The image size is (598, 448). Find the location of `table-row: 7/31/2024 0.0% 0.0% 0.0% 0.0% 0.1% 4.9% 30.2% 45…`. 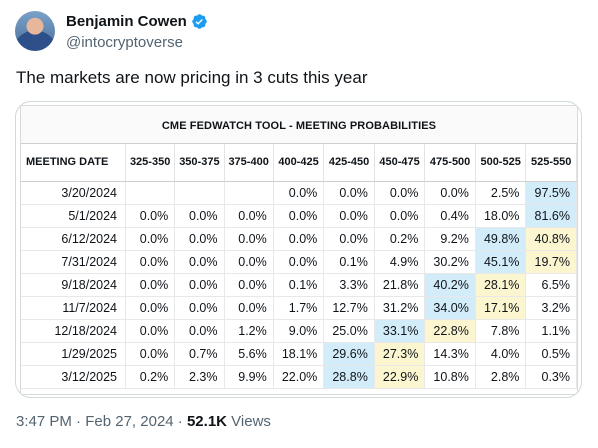

table-row: 7/31/2024 0.0% 0.0% 0.0% 0.0% 0.1% 4.9% 30.2% 45… is located at coordinates (299, 262).